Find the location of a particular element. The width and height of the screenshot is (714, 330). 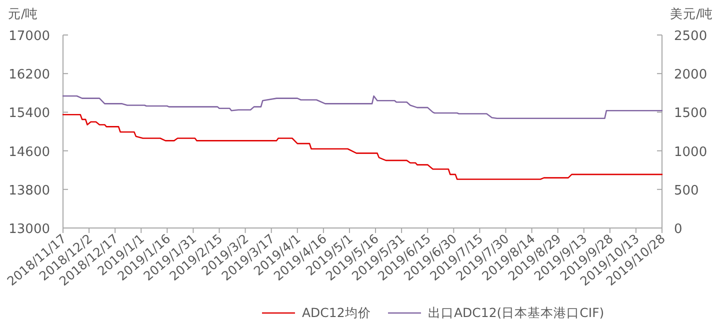

legend-item: 出口ADC12(日本基本港口CIF) is located at coordinates (496, 312).